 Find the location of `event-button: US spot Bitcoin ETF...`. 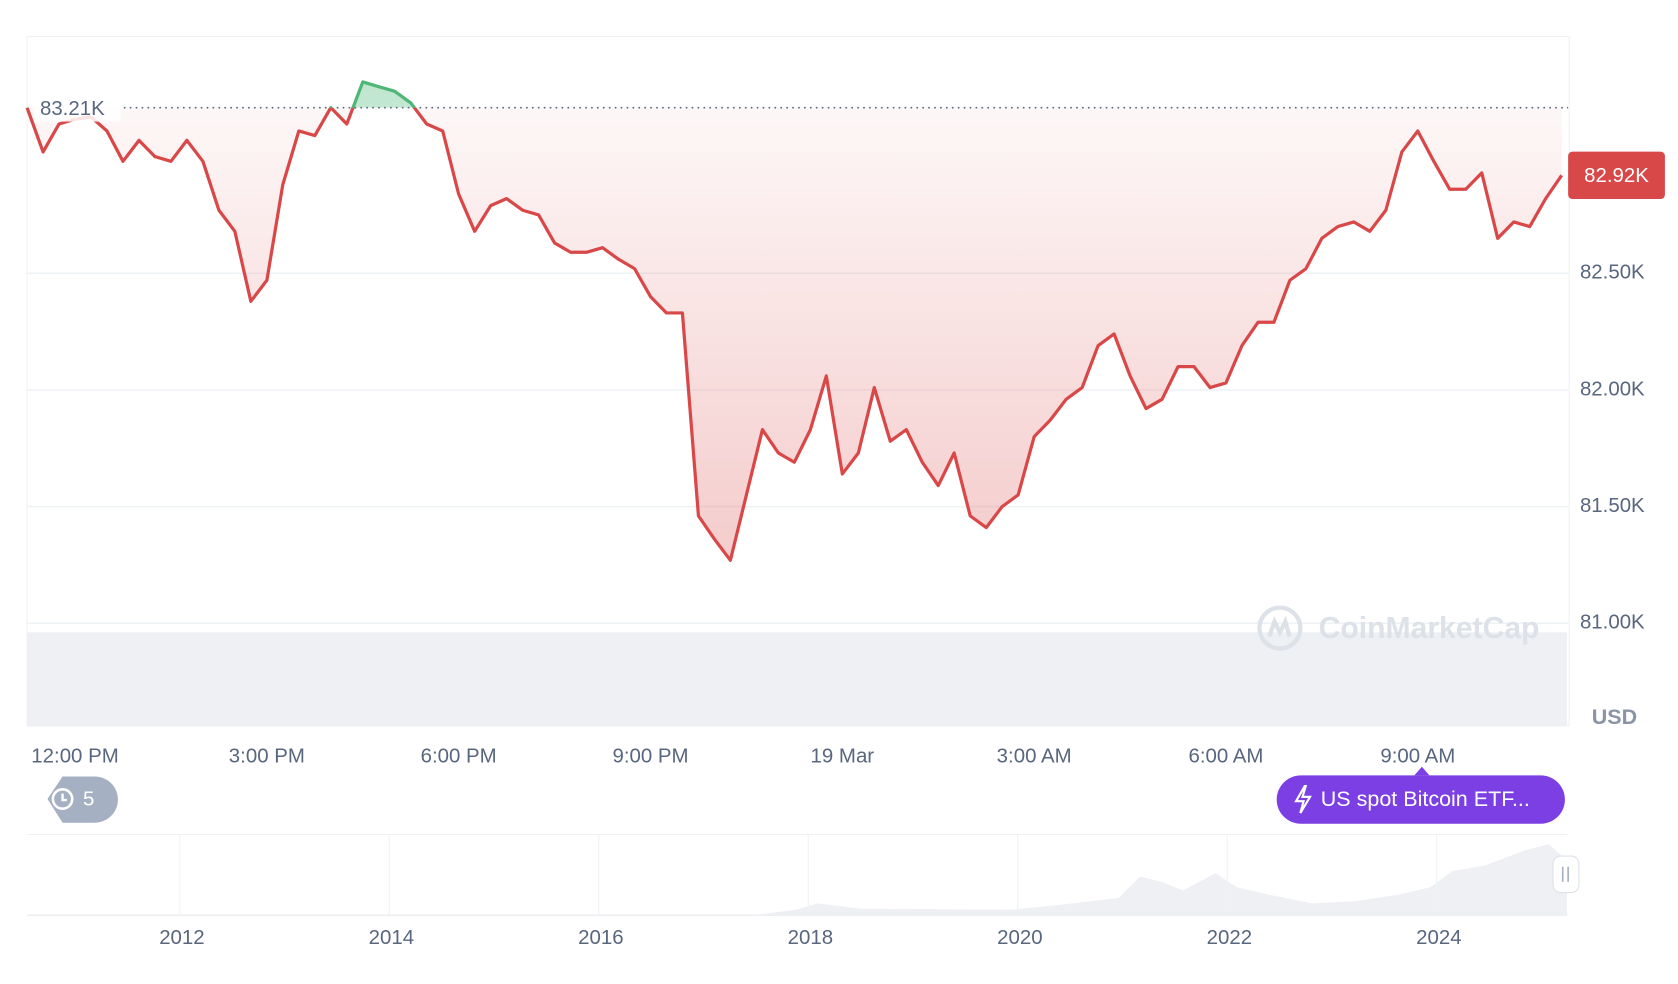

event-button: US spot Bitcoin ETF... is located at coordinates (1420, 795).